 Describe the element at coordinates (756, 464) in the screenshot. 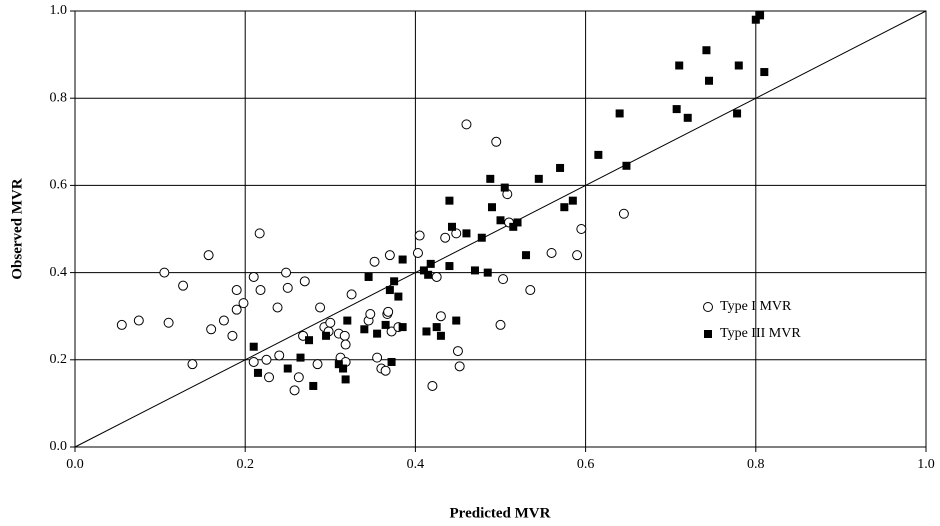

I see `x-tick-label: 0.8` at that location.